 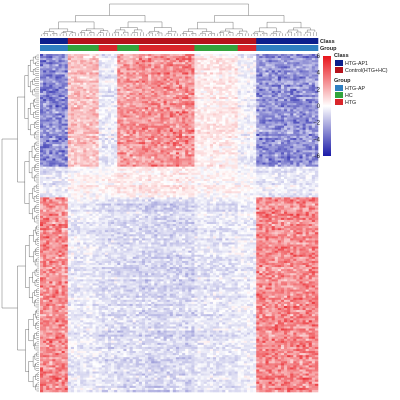 I want to click on column-dendrogram, so click(x=179, y=19).